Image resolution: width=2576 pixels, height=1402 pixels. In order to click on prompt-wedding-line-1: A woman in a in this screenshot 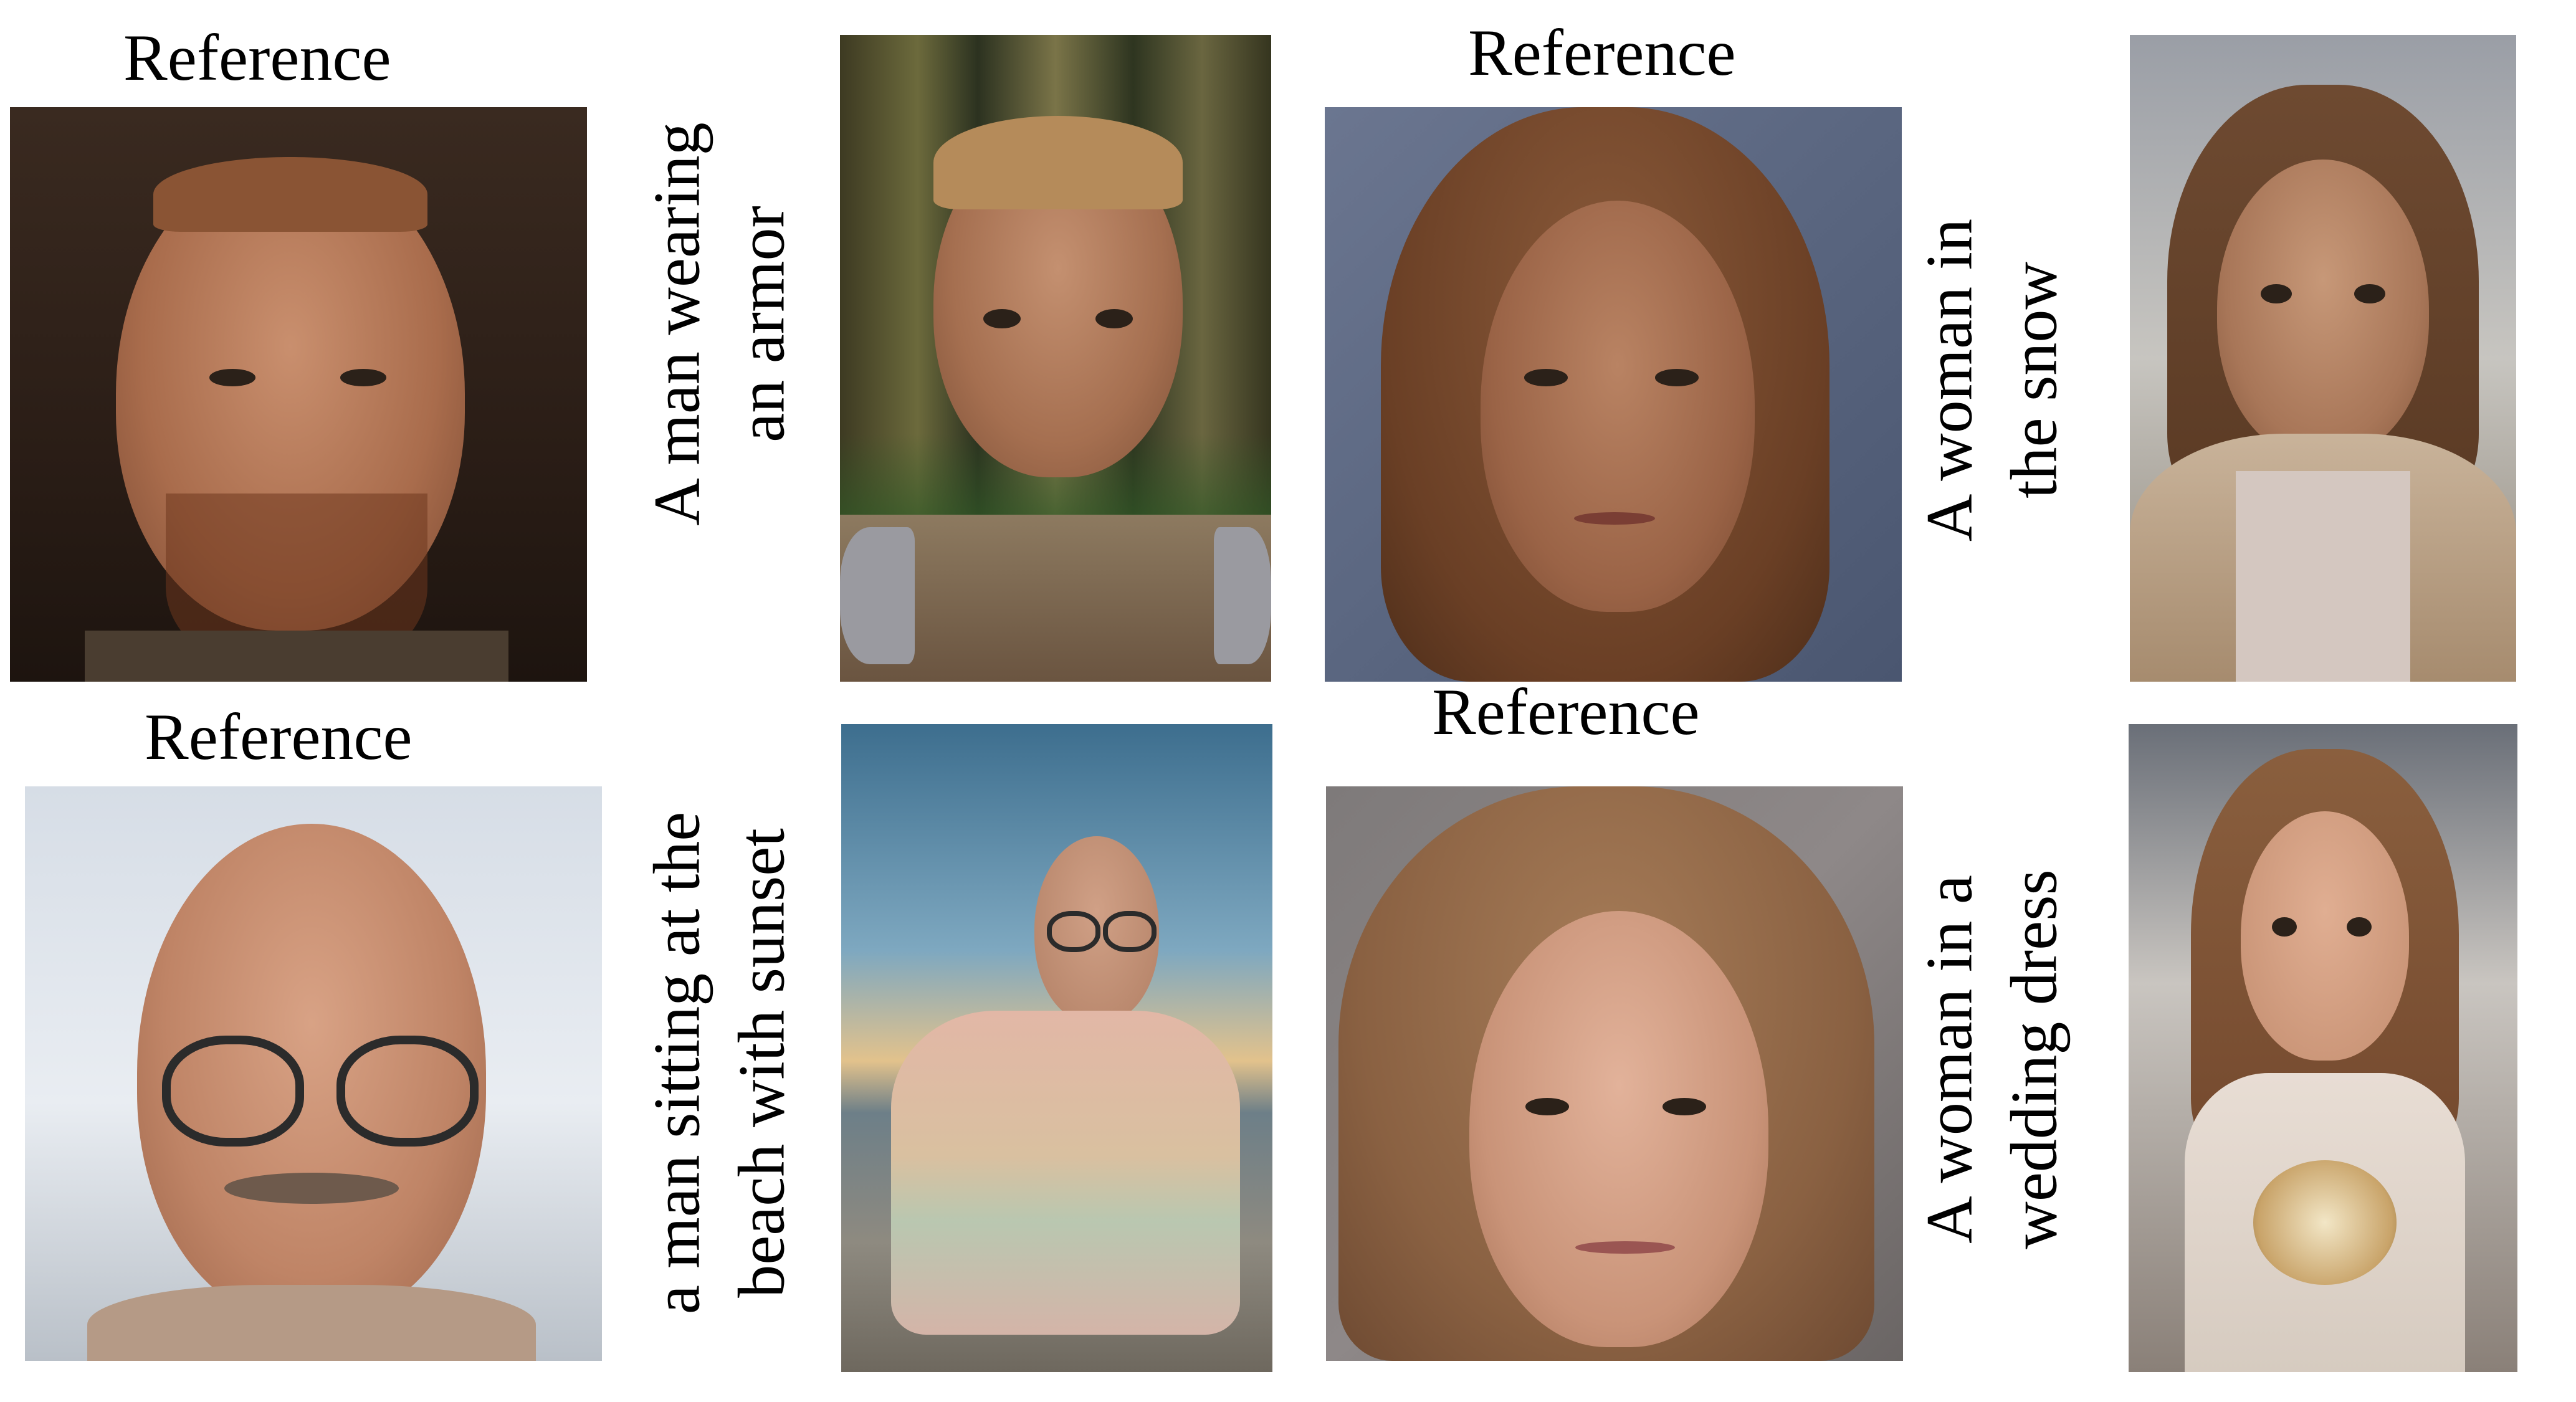, I will do `click(1949, 1059)`.